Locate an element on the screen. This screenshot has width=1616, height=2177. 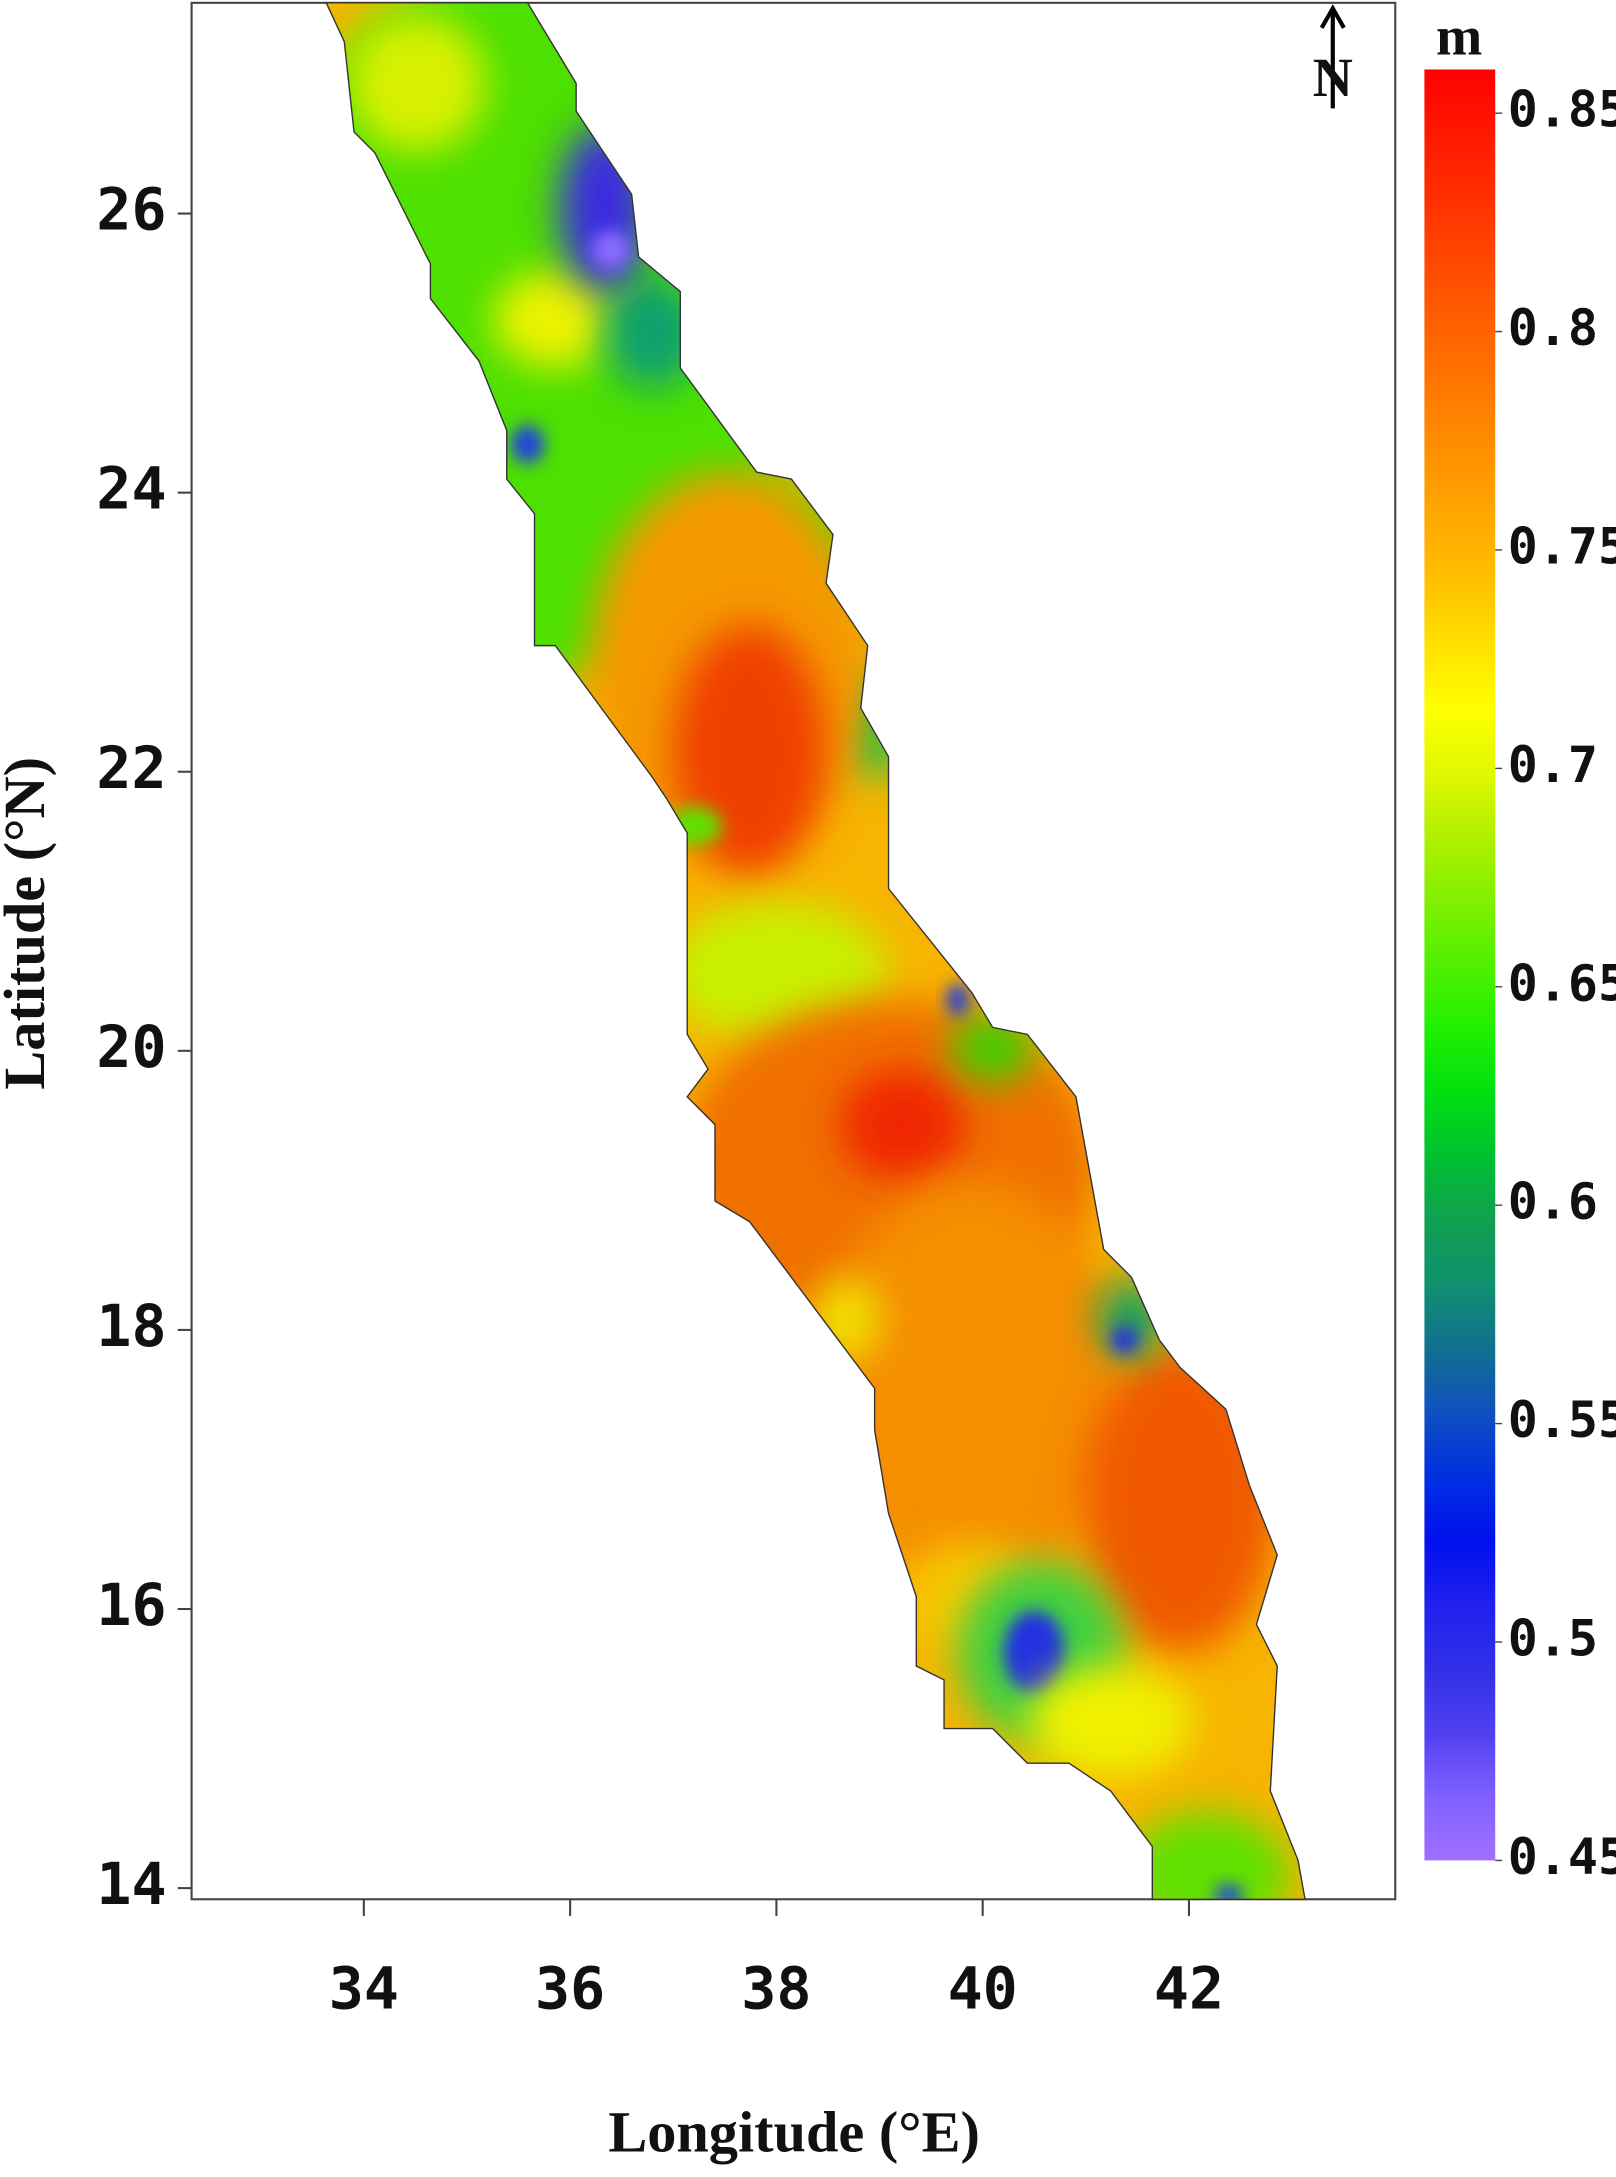
x-tick-label: 38 is located at coordinates (776, 1988).